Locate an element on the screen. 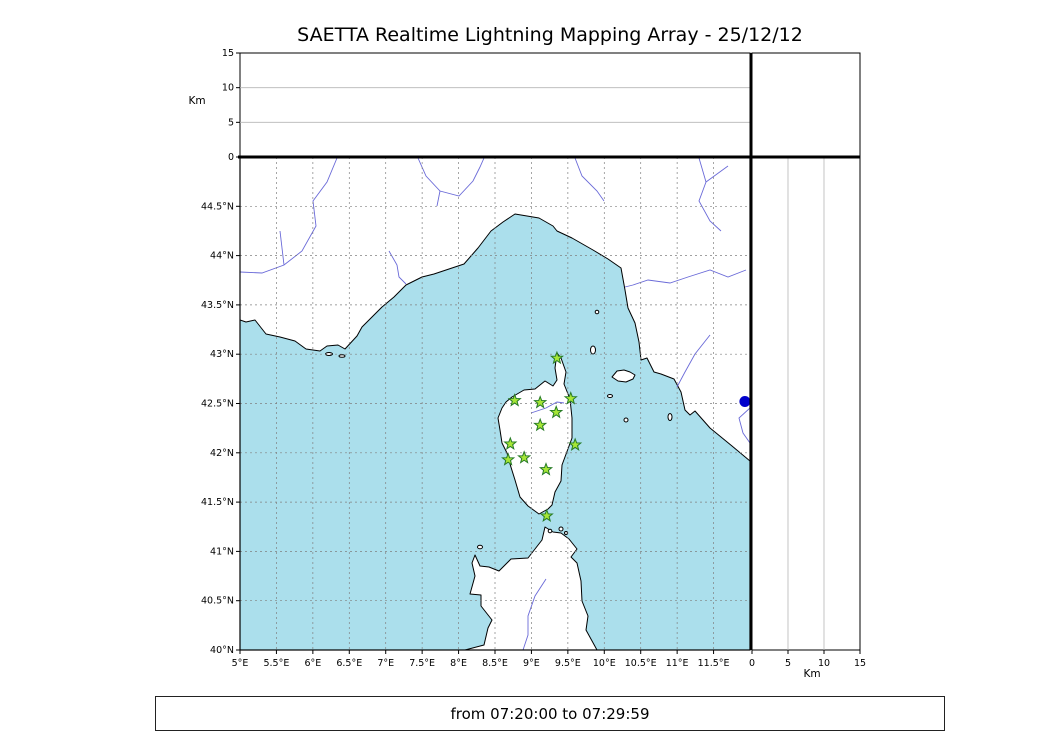 The width and height of the screenshot is (1050, 750). ombrone-river is located at coordinates (693, 361).